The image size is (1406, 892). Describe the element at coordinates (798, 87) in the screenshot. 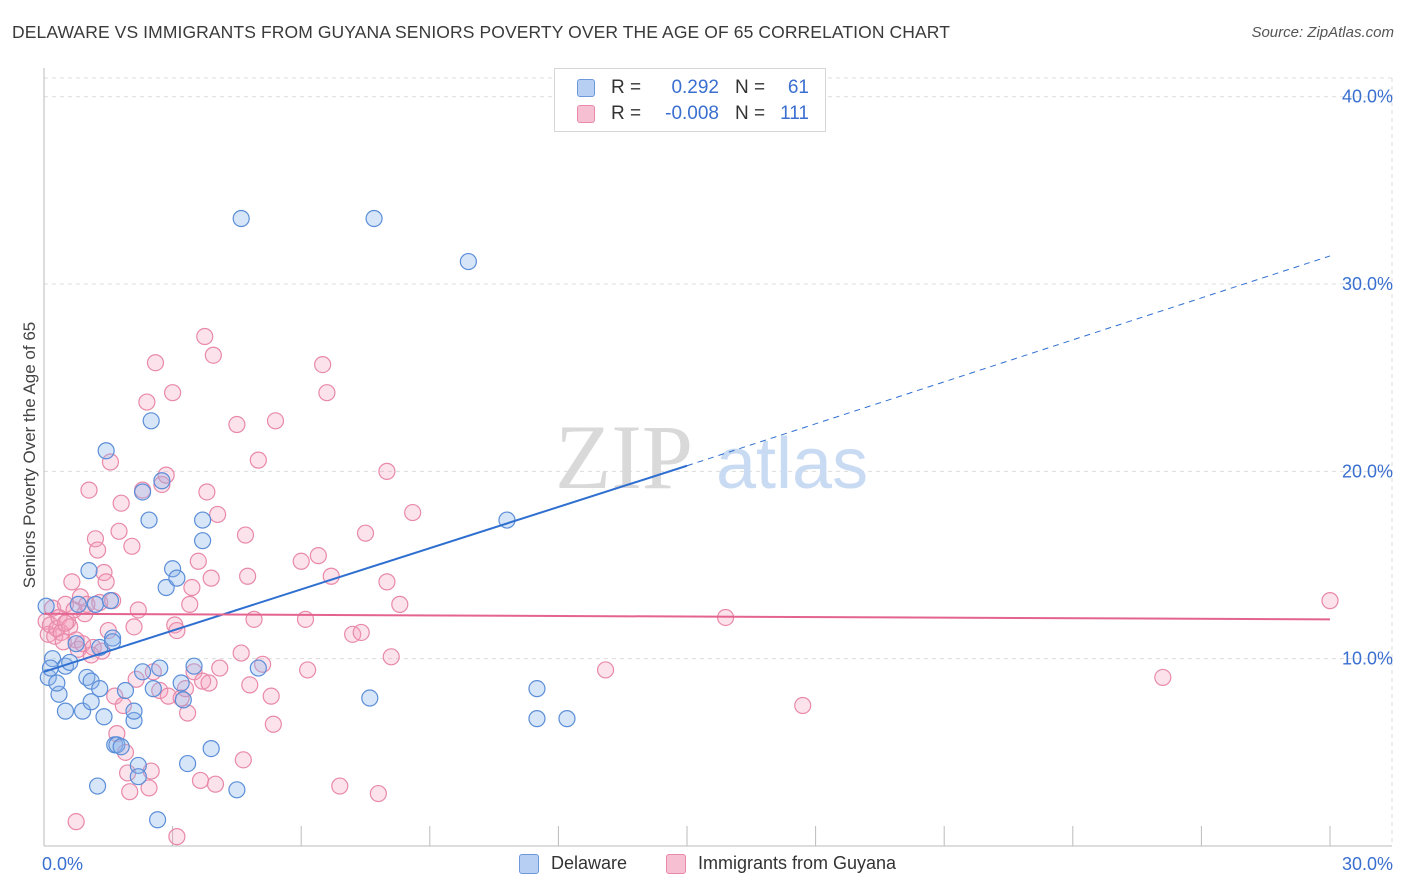

I see `legend-n-value: 61` at that location.